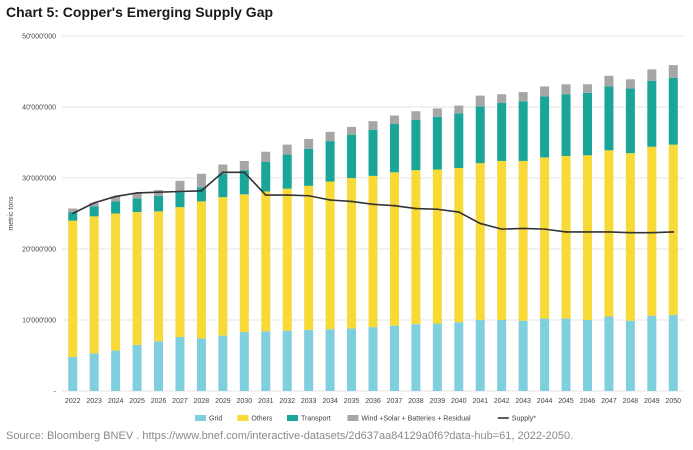  What do you see at coordinates (223, 363) in the screenshot?
I see `bar-grid-2029` at bounding box center [223, 363].